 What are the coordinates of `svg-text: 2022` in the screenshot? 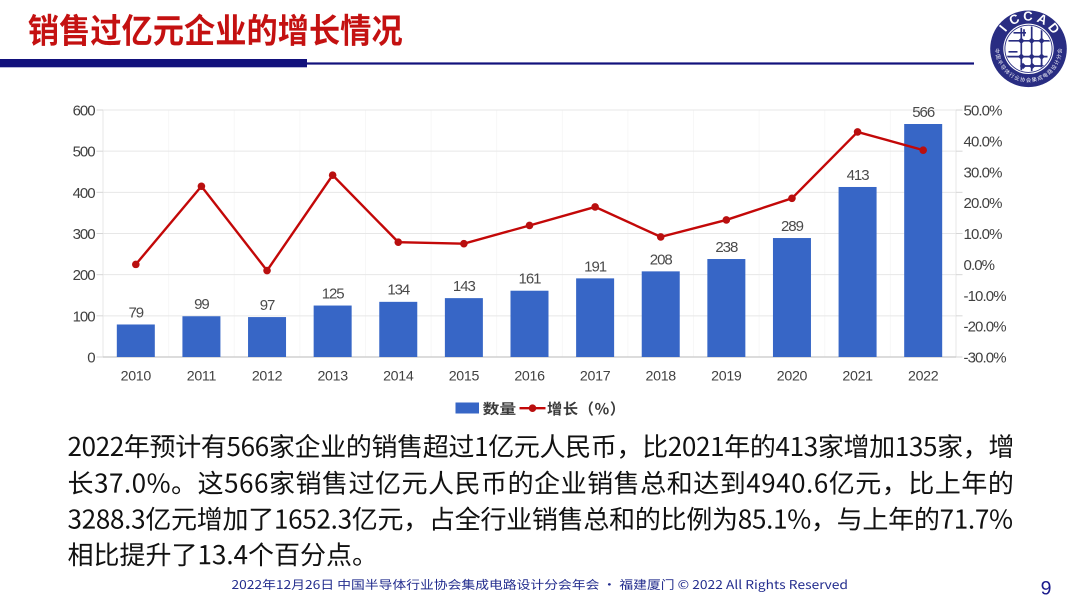 It's located at (923, 376).